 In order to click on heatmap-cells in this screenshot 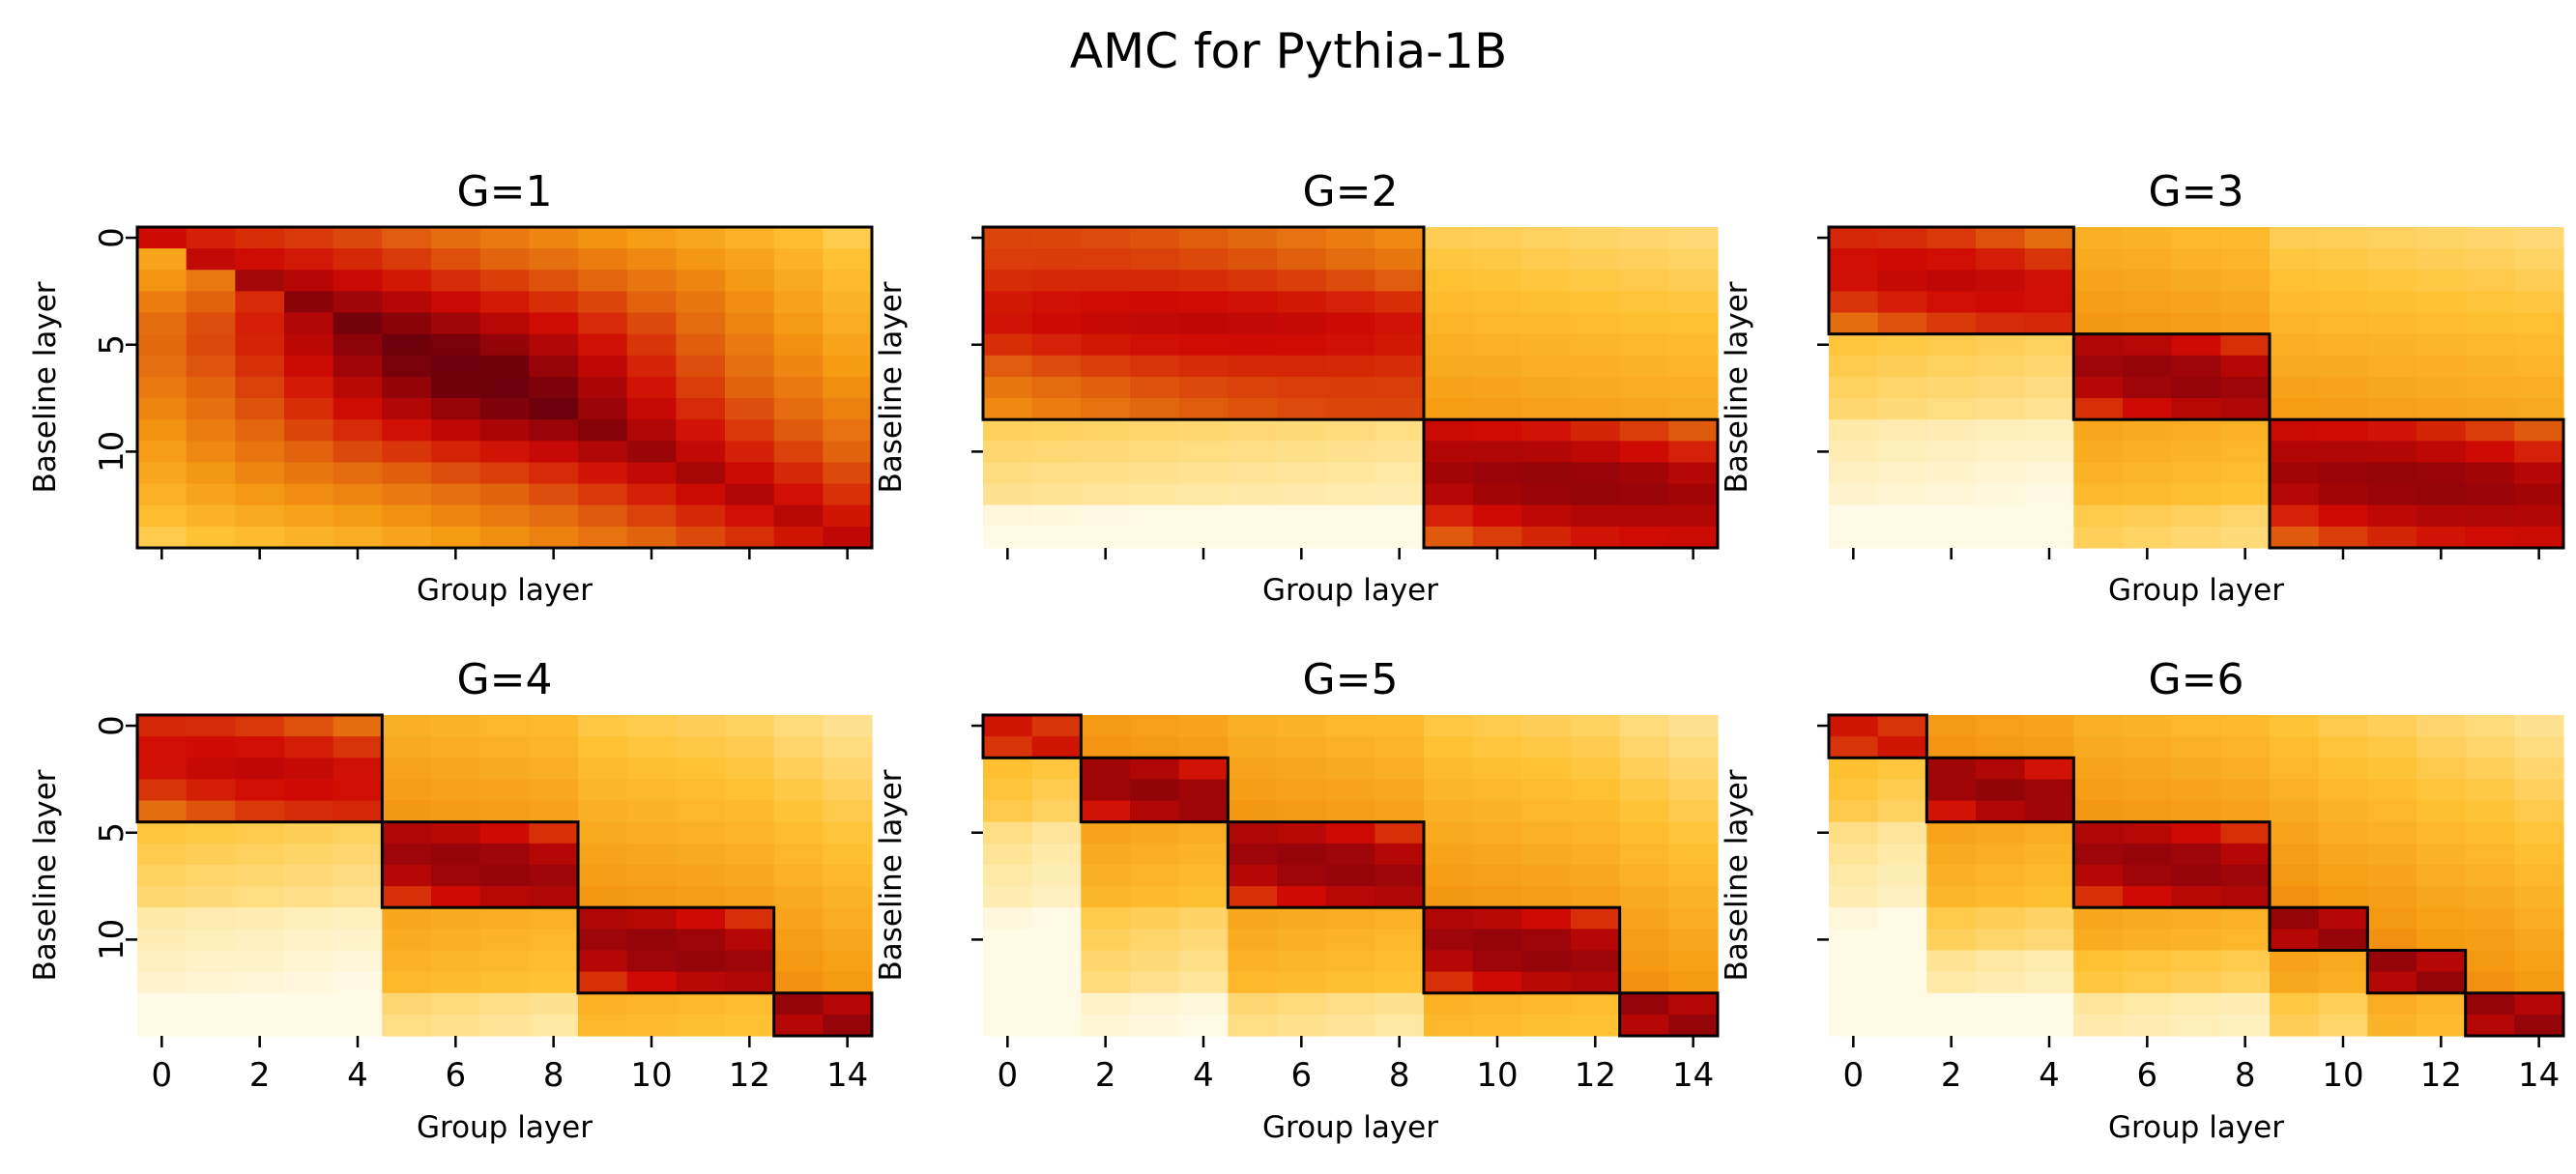, I will do `click(1351, 388)`.